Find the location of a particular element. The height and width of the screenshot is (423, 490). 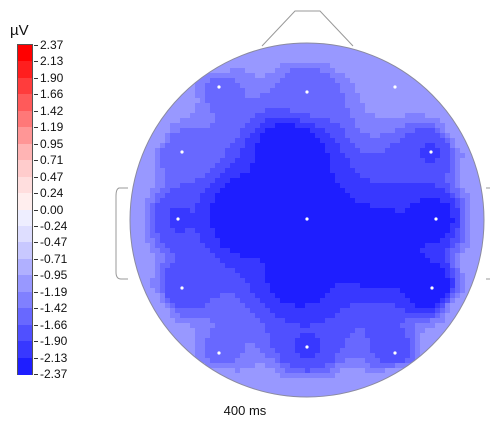

colorbar-tick-label: 1.66 is located at coordinates (52, 94).